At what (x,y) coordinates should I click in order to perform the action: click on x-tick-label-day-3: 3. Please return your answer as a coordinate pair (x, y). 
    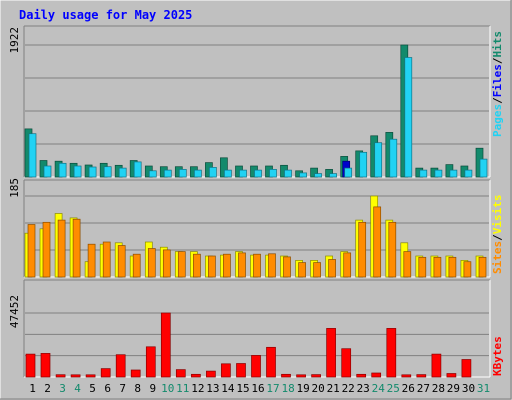
    Looking at the image, I should click on (62, 388).